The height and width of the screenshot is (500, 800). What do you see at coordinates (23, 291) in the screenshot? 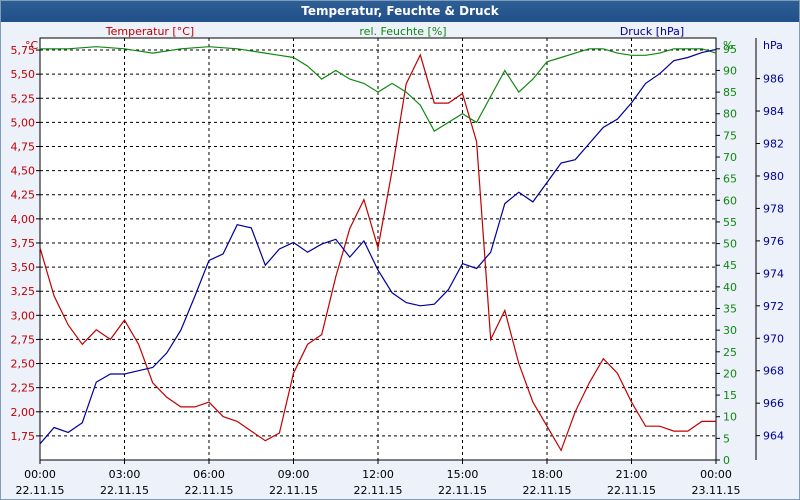
I see `temperature-tick-label: 3,25` at bounding box center [23, 291].